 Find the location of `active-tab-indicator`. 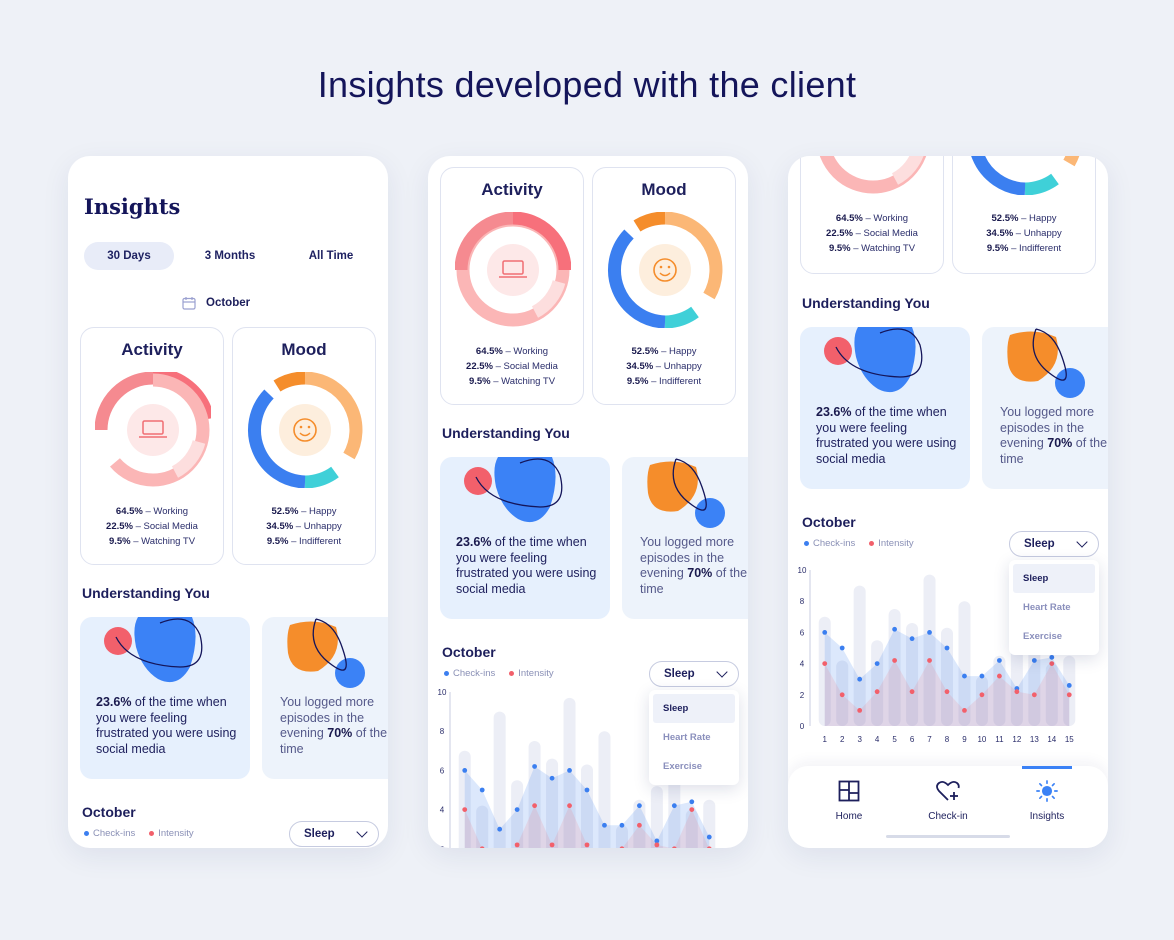

active-tab-indicator is located at coordinates (1047, 767).